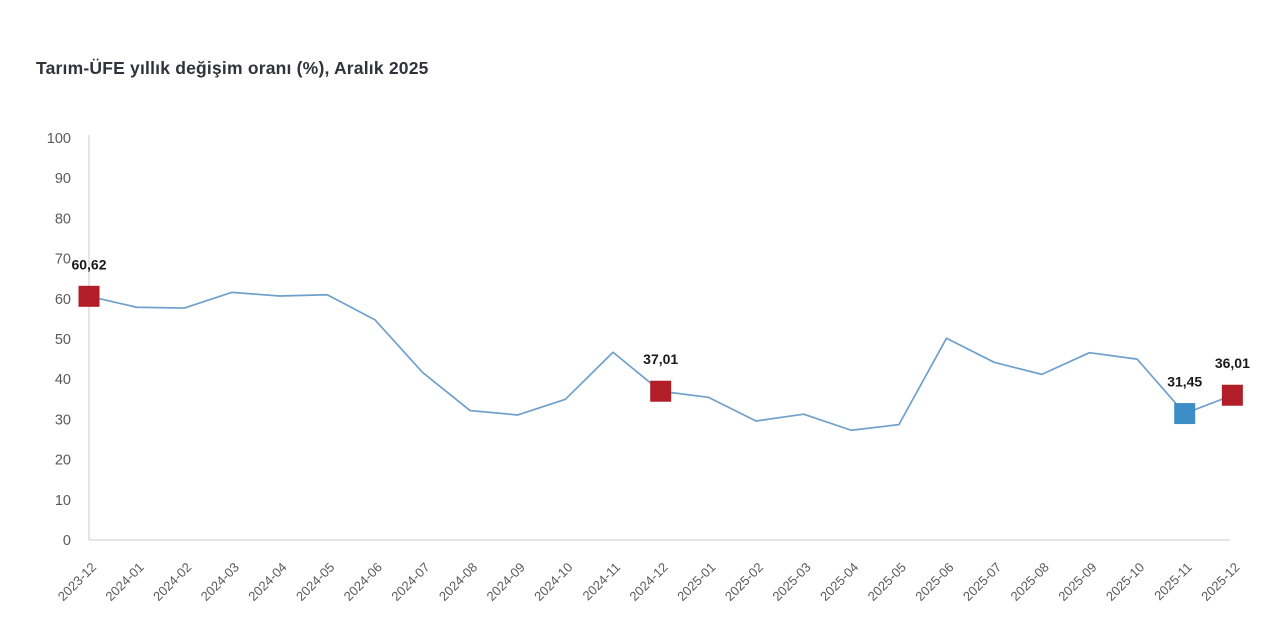 The width and height of the screenshot is (1280, 640). I want to click on data-point-label: 31,45, so click(1184, 382).